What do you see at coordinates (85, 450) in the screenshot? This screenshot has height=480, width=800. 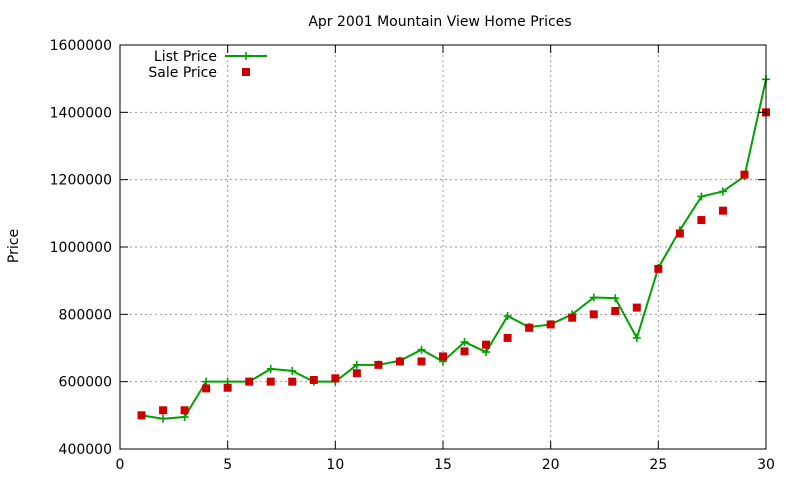 I see `y-tick-label: 400000` at bounding box center [85, 450].